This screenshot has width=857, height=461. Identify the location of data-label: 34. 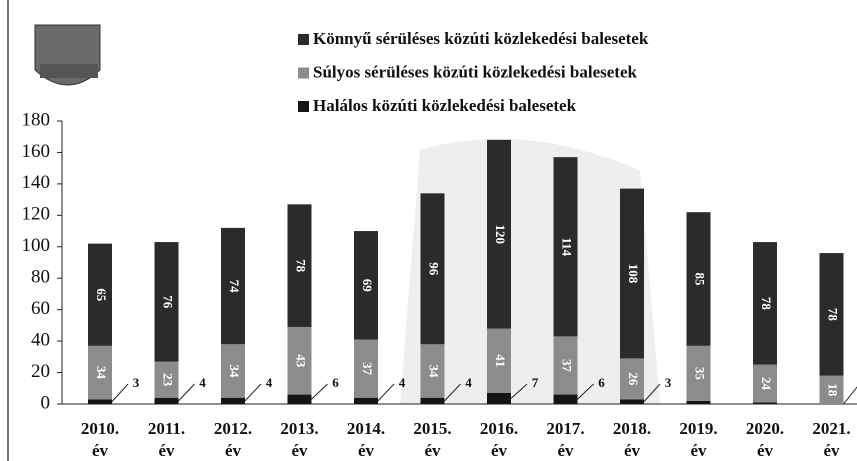
(101, 373).